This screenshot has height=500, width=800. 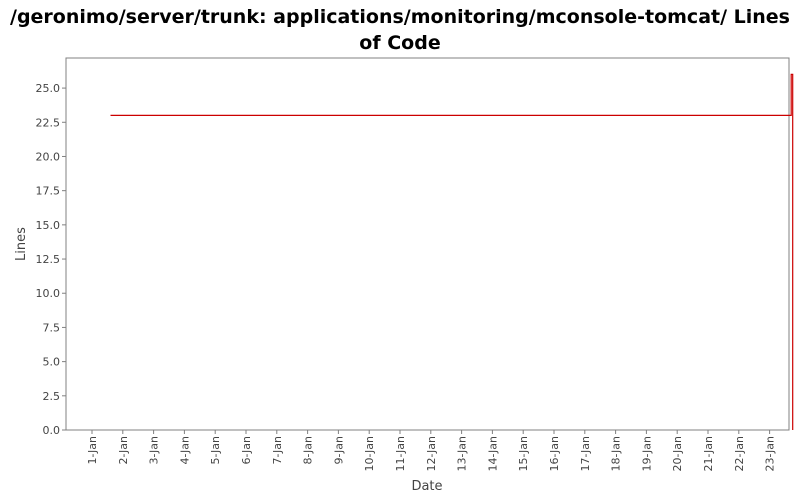 I want to click on y-tick-label: 0.0, so click(x=52, y=430).